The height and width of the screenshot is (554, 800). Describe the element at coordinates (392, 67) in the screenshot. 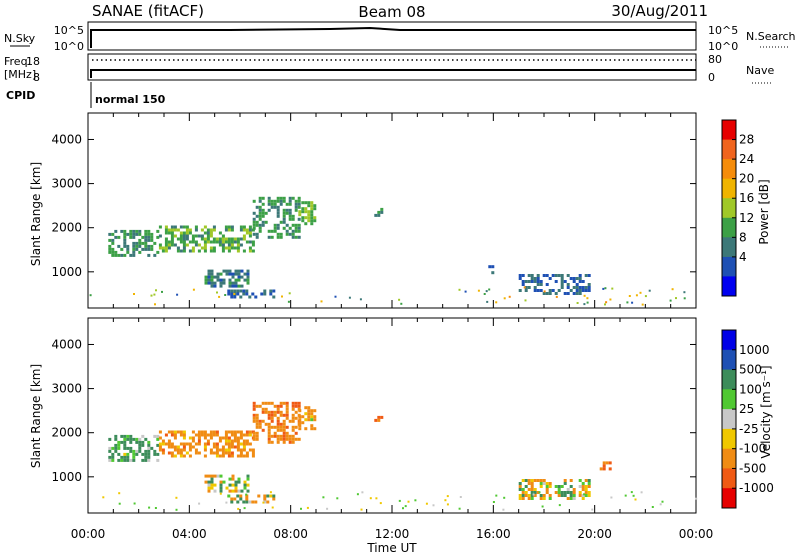

I see `freq-panel-frame` at that location.